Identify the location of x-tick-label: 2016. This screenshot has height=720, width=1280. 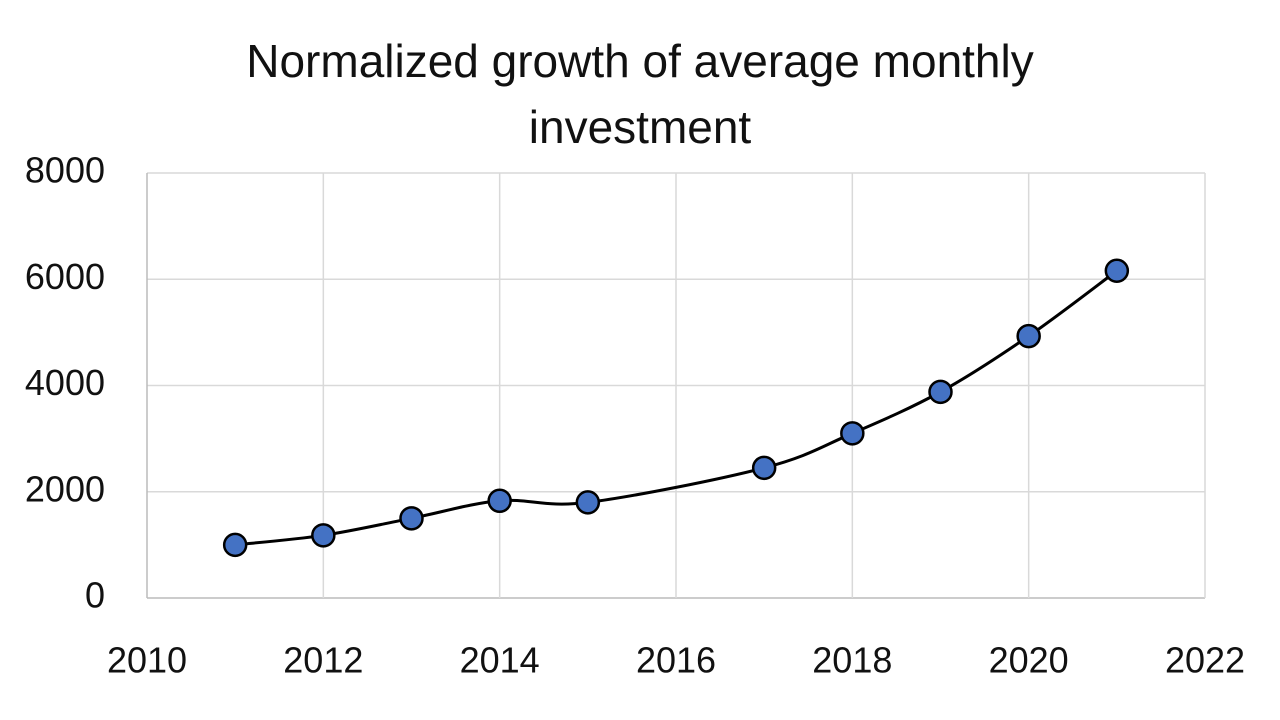
(676, 660).